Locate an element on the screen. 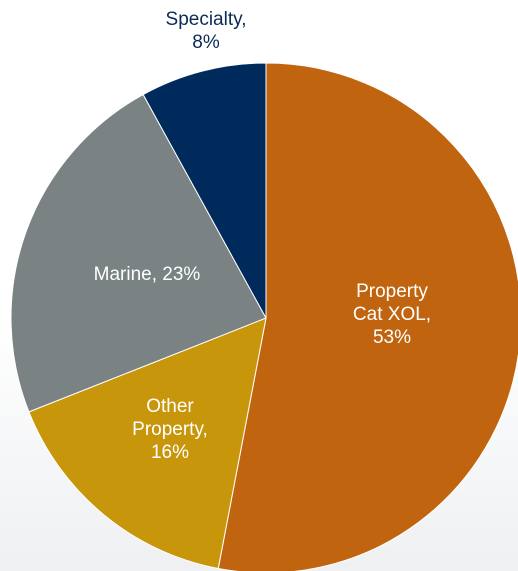 The height and width of the screenshot is (571, 518). slice-label-other-property: Other Property, 16% is located at coordinates (170, 429).